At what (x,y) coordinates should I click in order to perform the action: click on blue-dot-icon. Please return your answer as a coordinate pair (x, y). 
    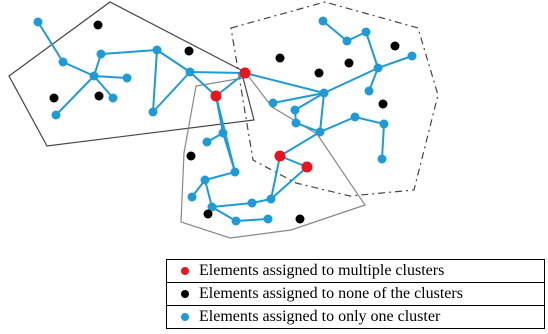
    Looking at the image, I should click on (185, 317).